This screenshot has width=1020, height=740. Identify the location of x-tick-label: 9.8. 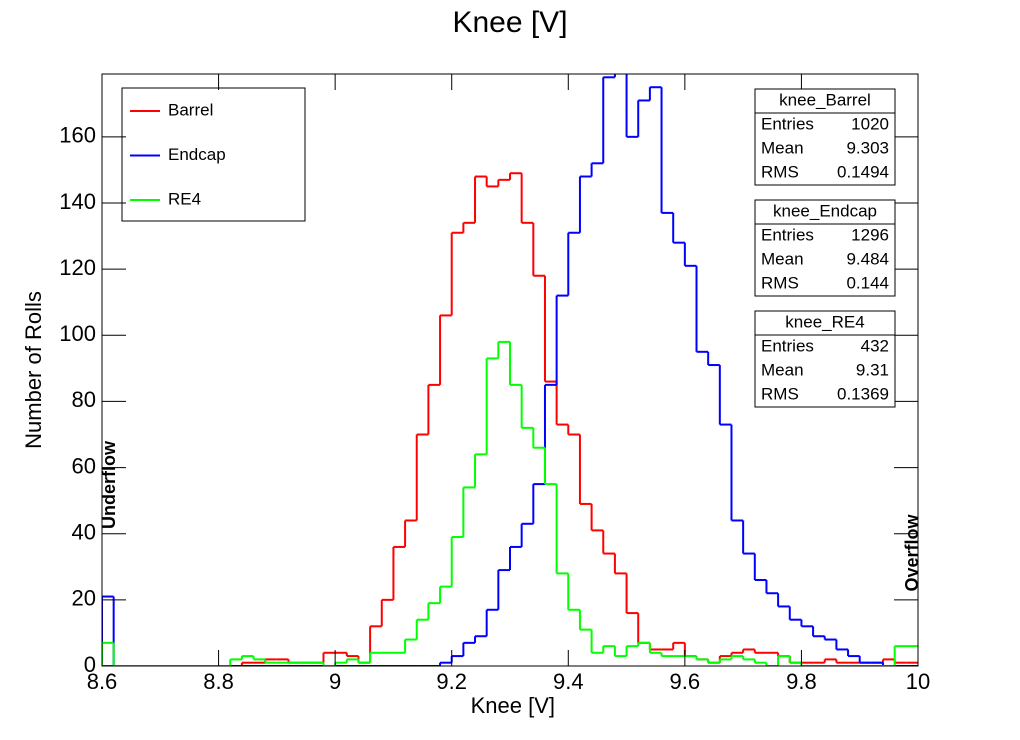
(801, 681).